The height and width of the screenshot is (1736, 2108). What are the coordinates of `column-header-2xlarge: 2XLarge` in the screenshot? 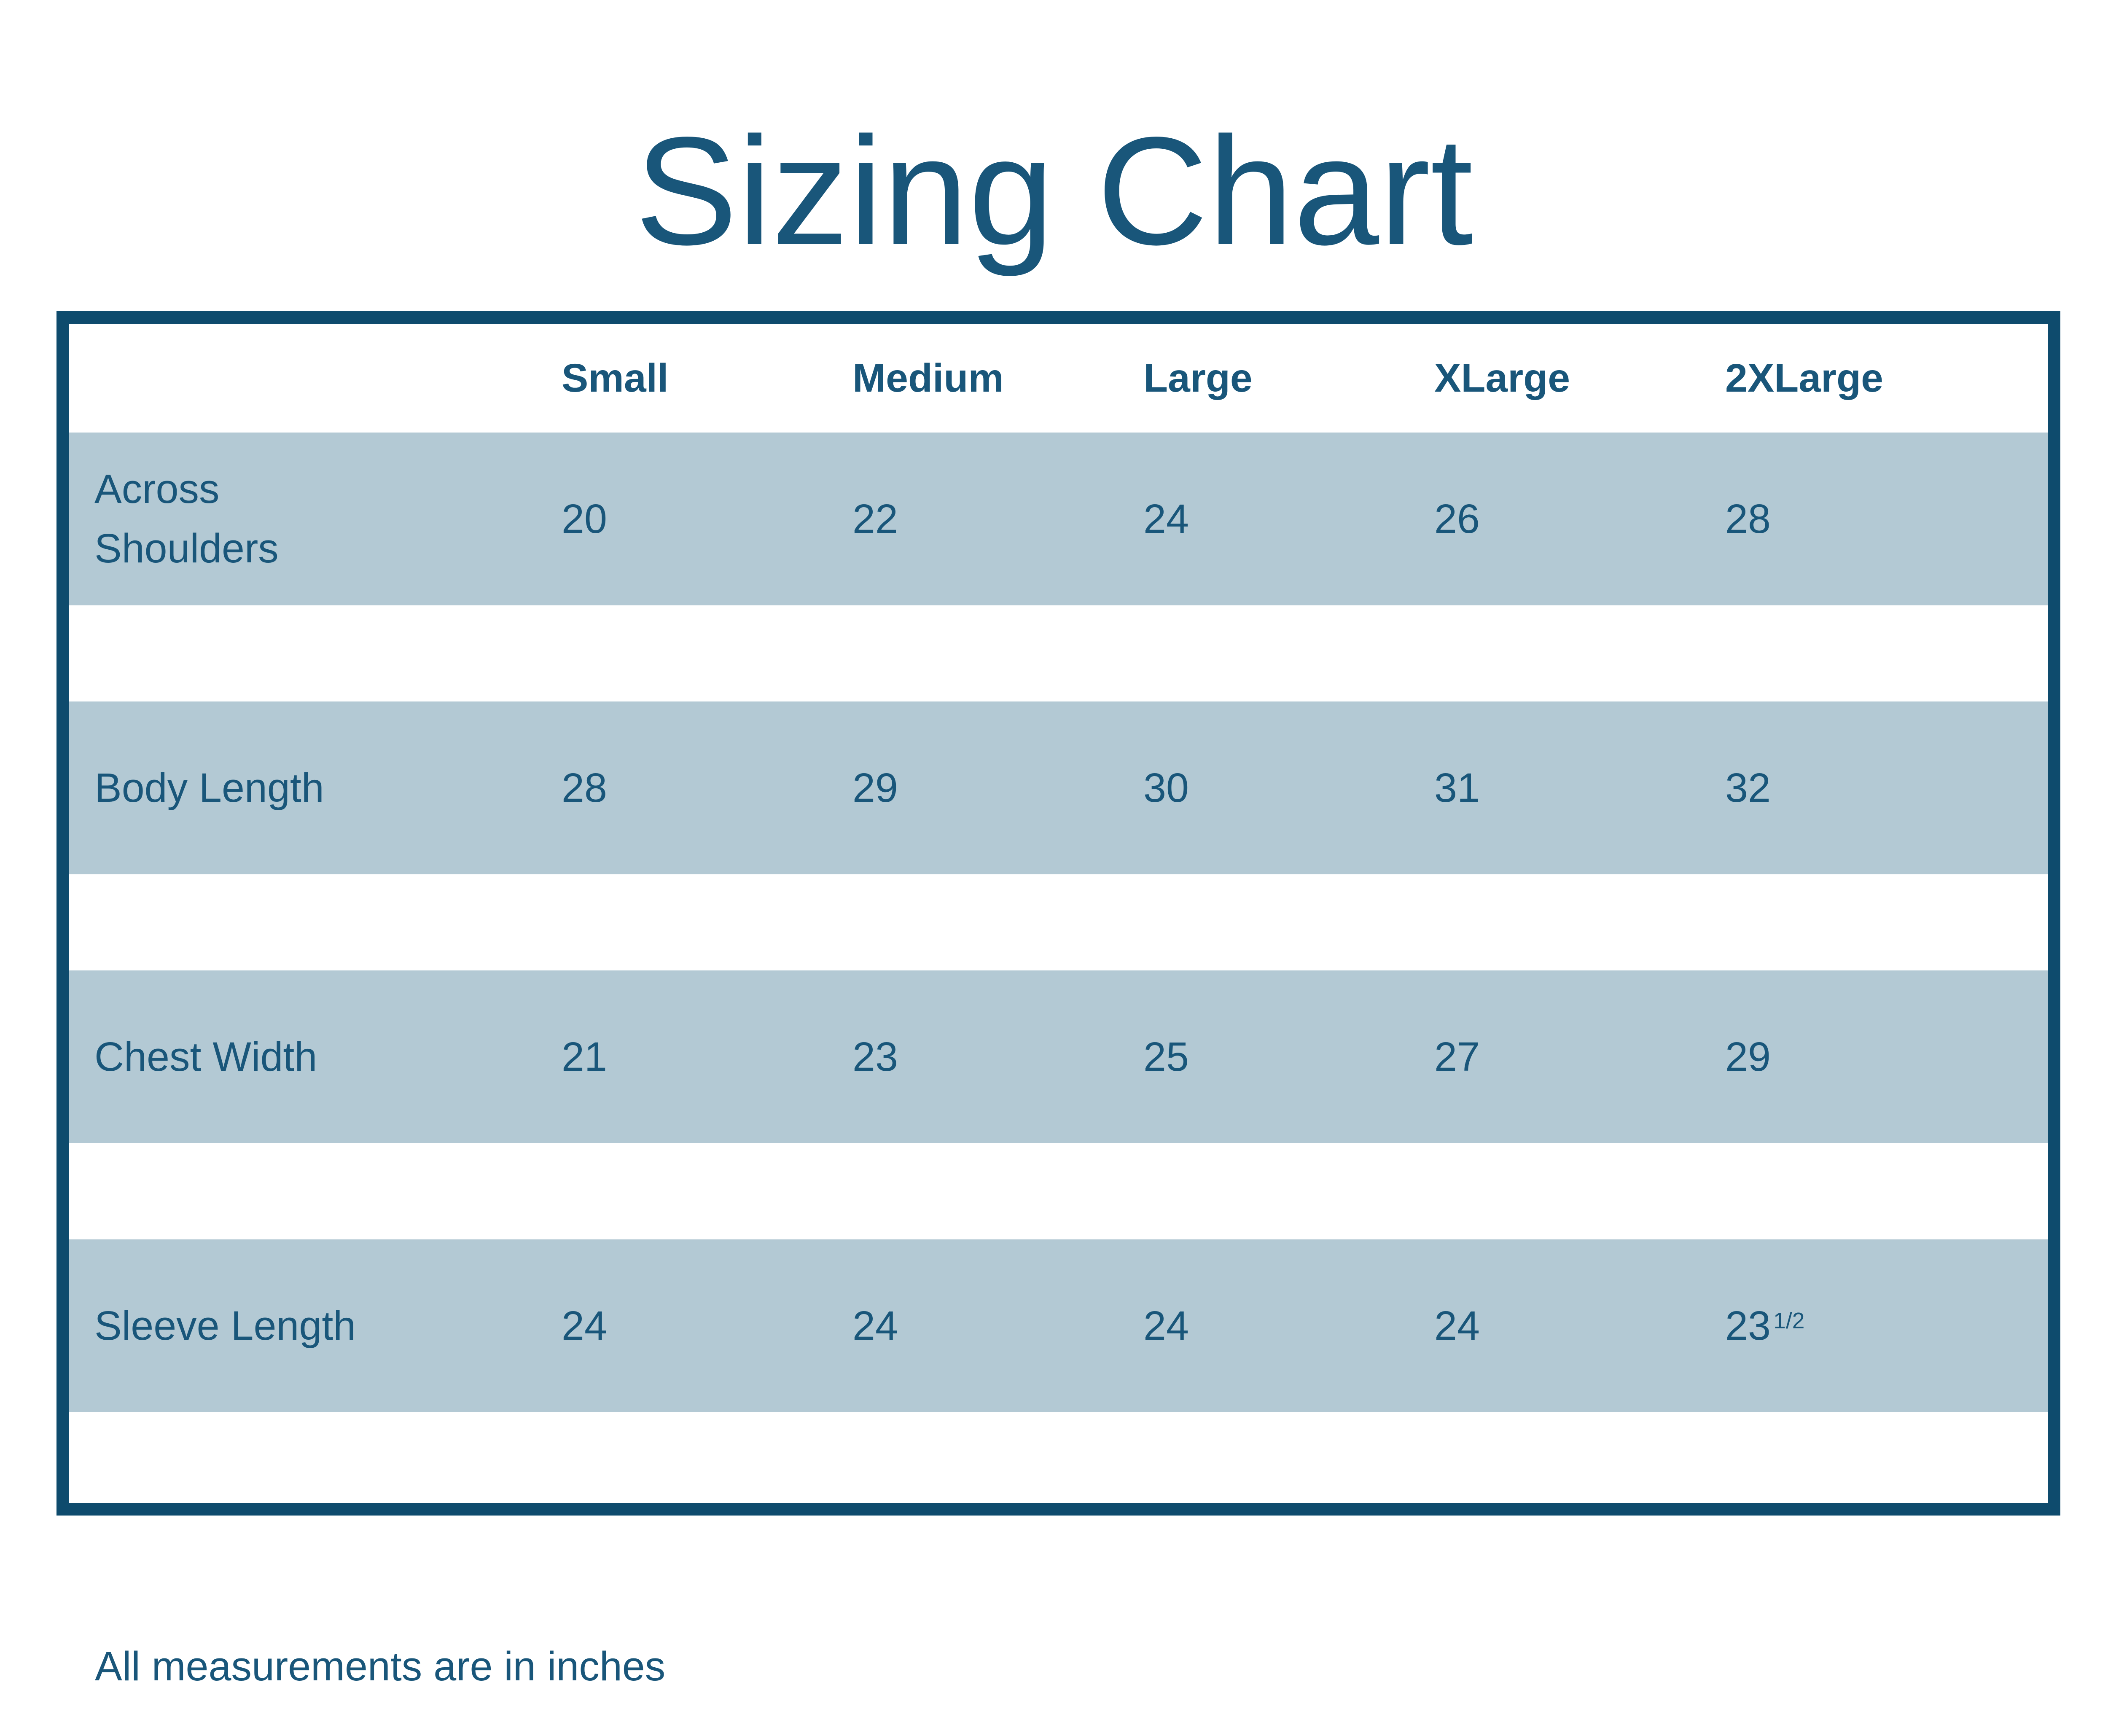 It's located at (1804, 377).